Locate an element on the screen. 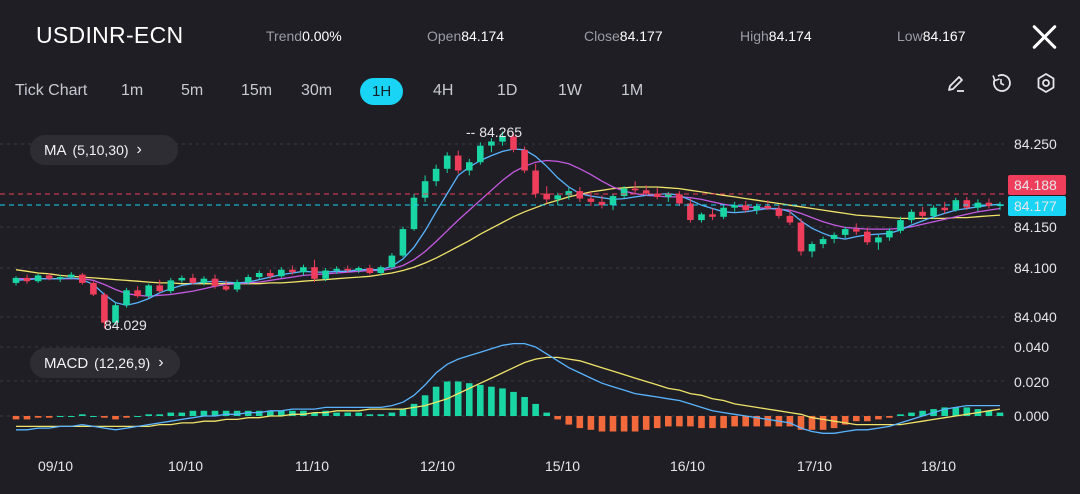 The image size is (1080, 494). tab-1d: 1D is located at coordinates (507, 90).